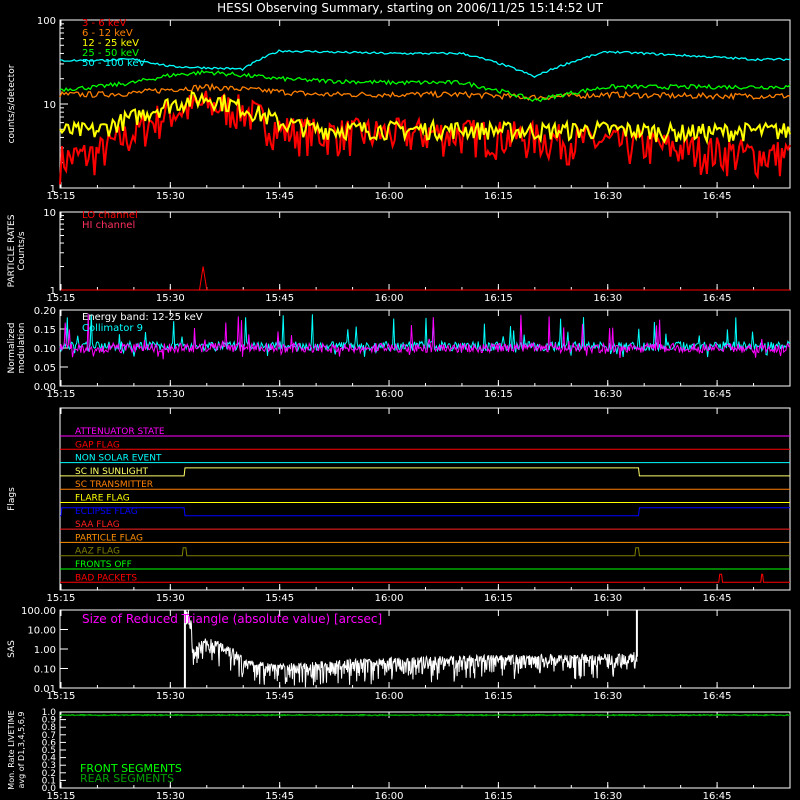  What do you see at coordinates (114, 485) in the screenshot?
I see `flag-label-4: SC TRANSMITTER` at bounding box center [114, 485].